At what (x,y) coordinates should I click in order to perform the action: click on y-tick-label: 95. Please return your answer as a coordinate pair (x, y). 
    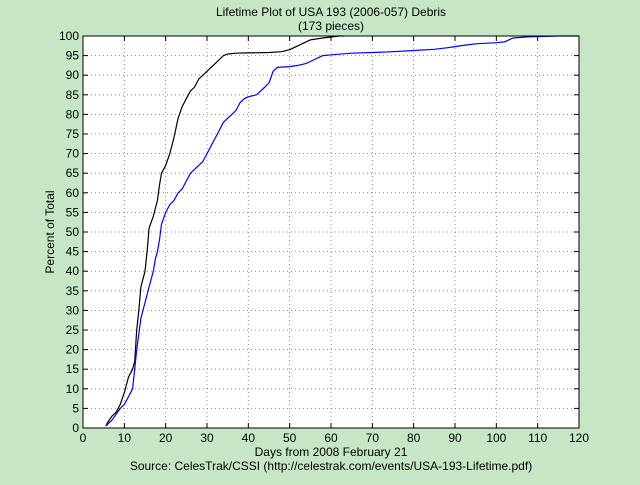
    Looking at the image, I should click on (73, 56).